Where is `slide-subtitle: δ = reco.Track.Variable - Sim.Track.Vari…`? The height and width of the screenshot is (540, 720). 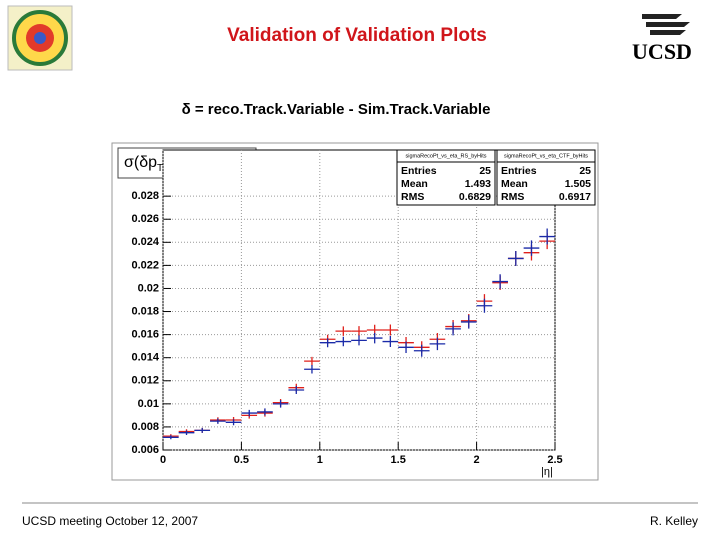 slide-subtitle: δ = reco.Track.Variable - Sim.Track.Vari… is located at coordinates (336, 109).